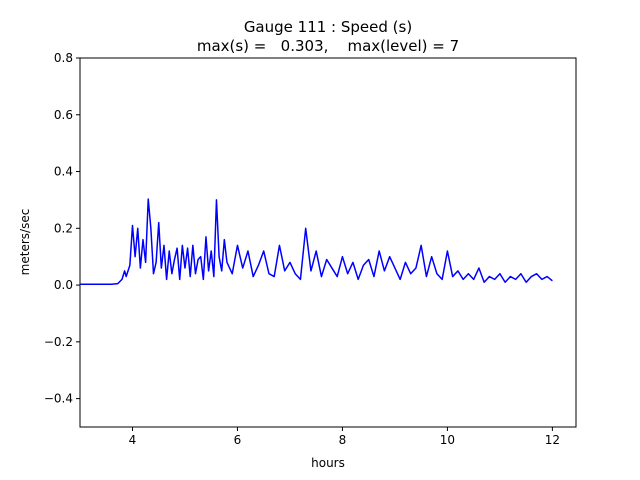 The height and width of the screenshot is (480, 640). Describe the element at coordinates (552, 440) in the screenshot. I see `x-tick-label: 12` at that location.